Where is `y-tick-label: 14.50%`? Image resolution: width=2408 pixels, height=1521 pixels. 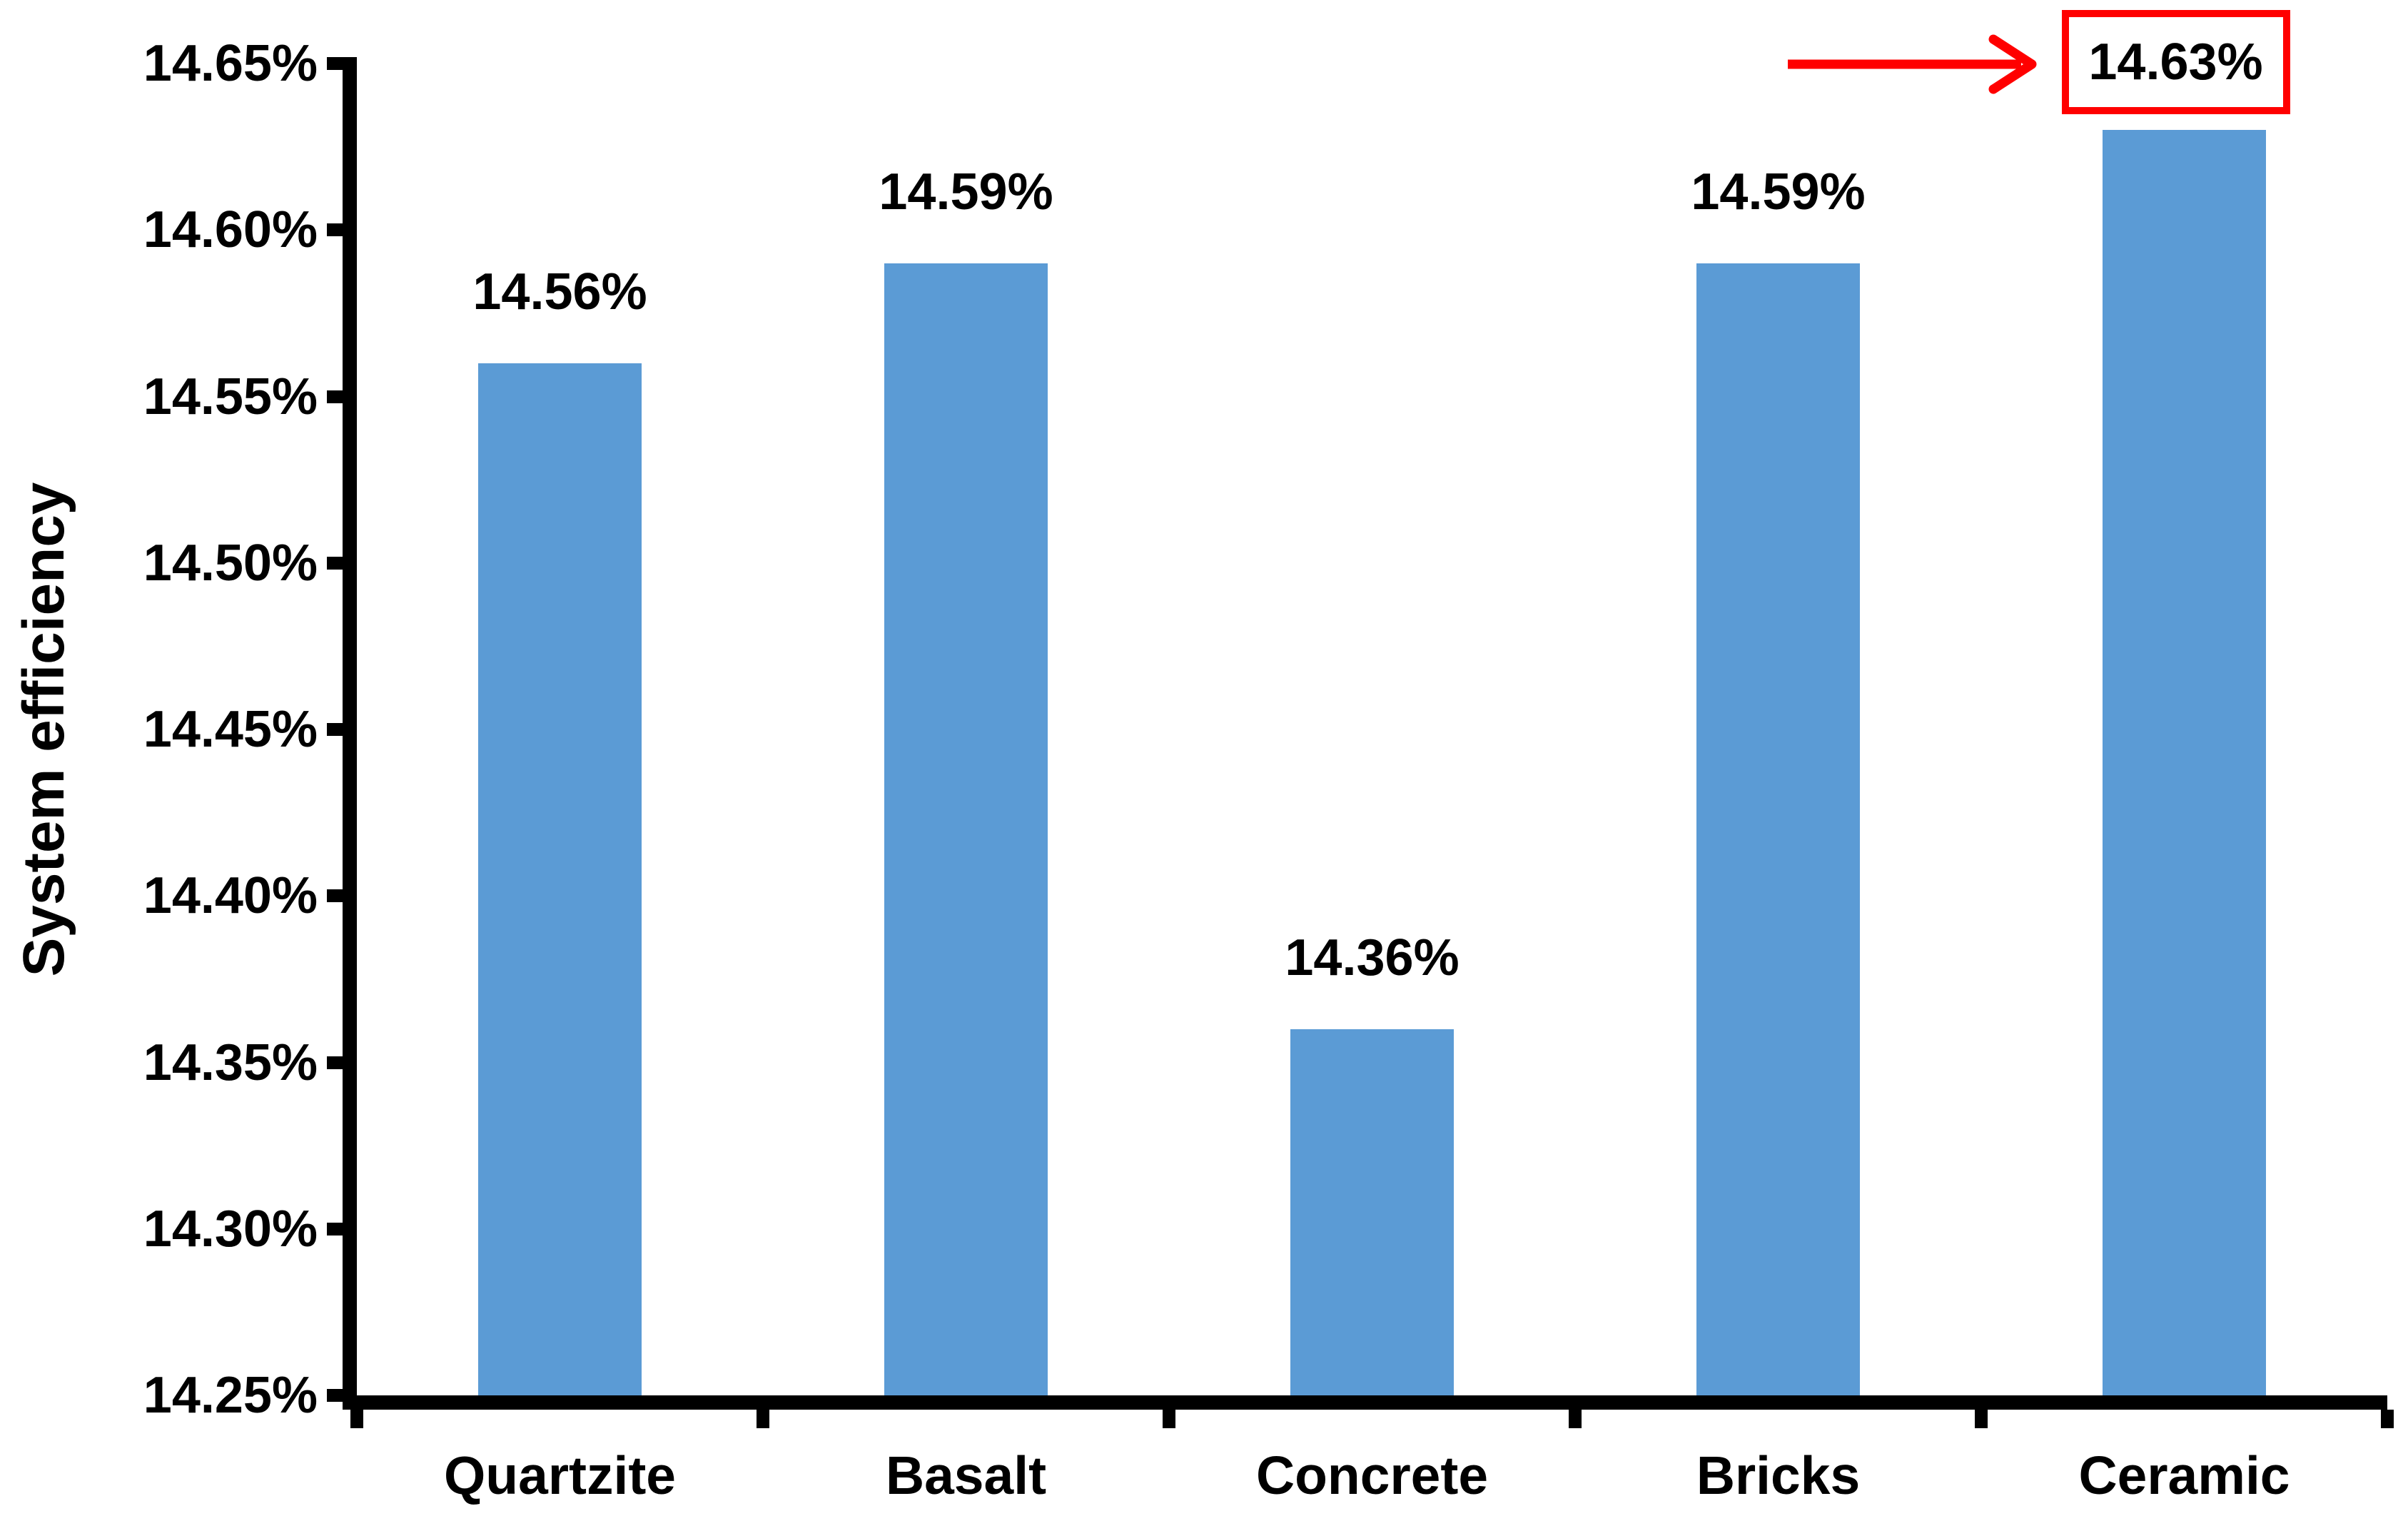 y-tick-label: 14.50% is located at coordinates (231, 563).